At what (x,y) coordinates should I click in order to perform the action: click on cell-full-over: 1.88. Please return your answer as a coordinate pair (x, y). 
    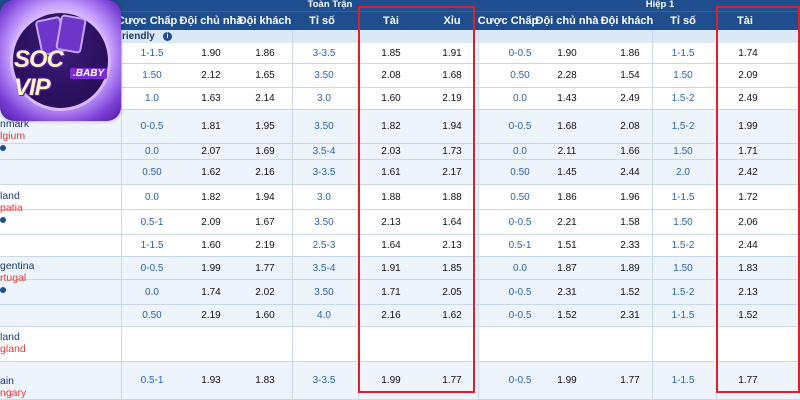
    Looking at the image, I should click on (391, 197).